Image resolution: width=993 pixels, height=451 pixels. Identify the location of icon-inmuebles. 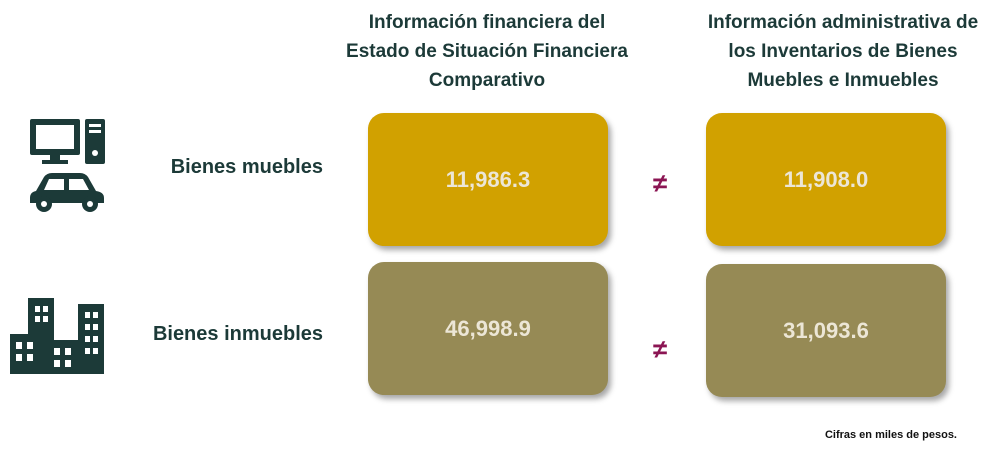
(57, 336).